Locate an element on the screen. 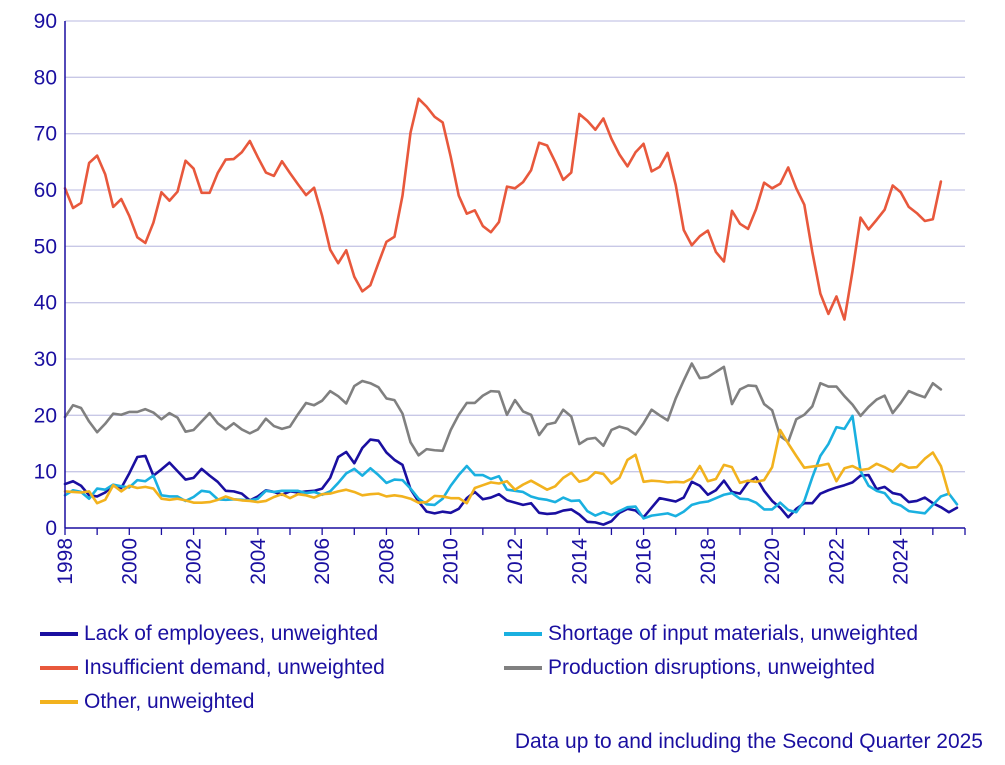  x-tick-label: 2008 is located at coordinates (386, 561).